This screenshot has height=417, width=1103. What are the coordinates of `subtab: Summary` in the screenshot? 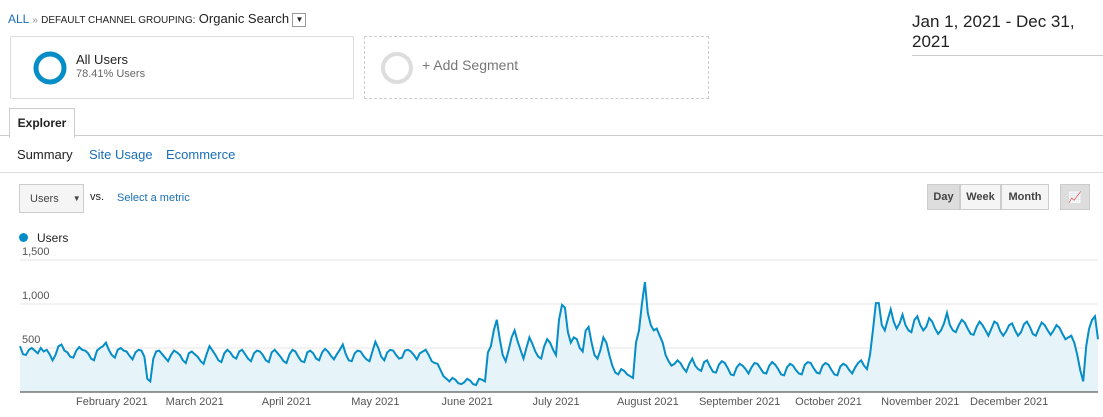 It's located at (45, 154).